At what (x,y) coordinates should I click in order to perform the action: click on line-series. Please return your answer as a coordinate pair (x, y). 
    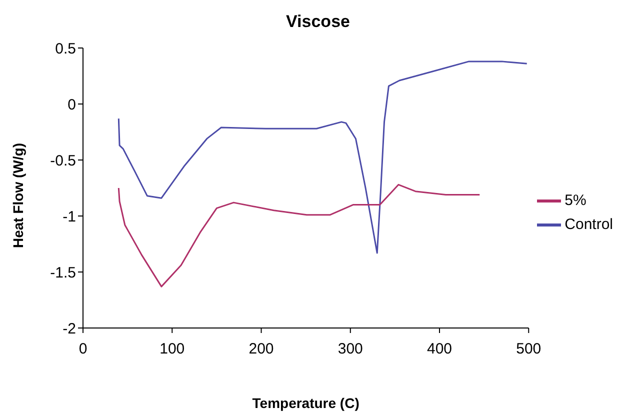
    Looking at the image, I should click on (299, 236).